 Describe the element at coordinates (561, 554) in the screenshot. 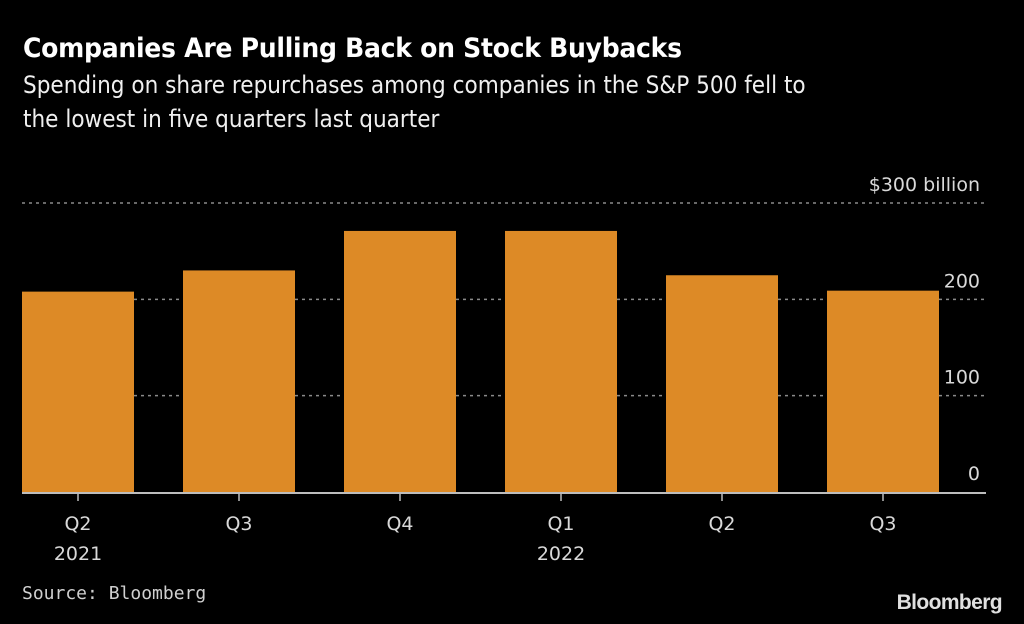

I see `x-tick-sublabel: 2022` at that location.